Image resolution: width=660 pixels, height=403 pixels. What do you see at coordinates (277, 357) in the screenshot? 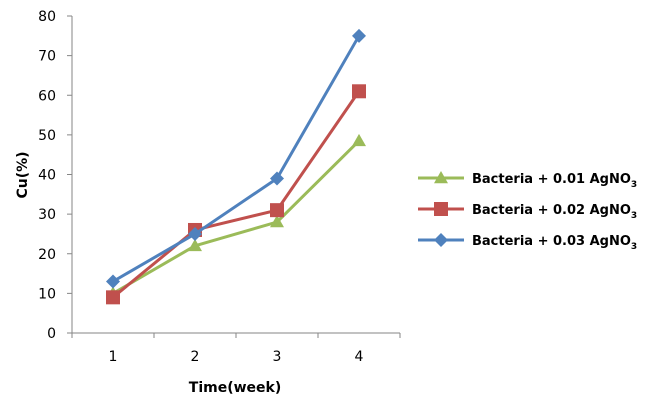
I see `x-tick-label: 3` at bounding box center [277, 357].